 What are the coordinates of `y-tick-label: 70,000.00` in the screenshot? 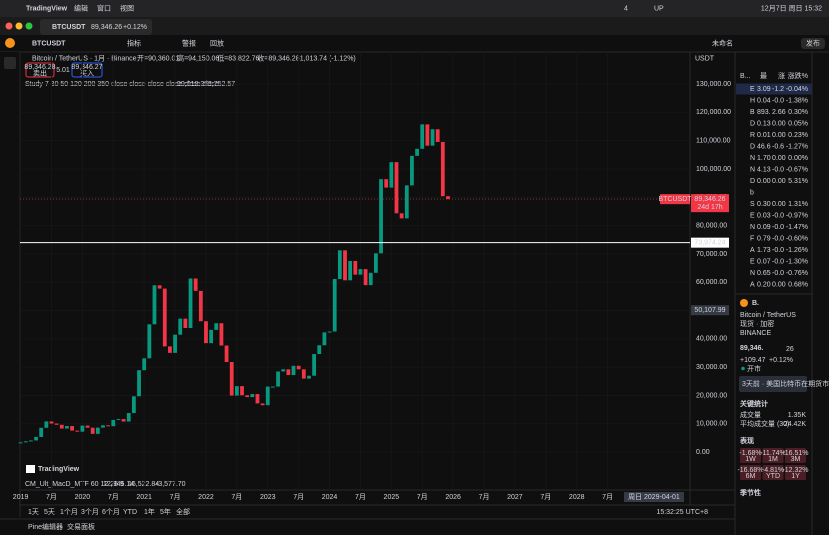 It's located at (711, 254).